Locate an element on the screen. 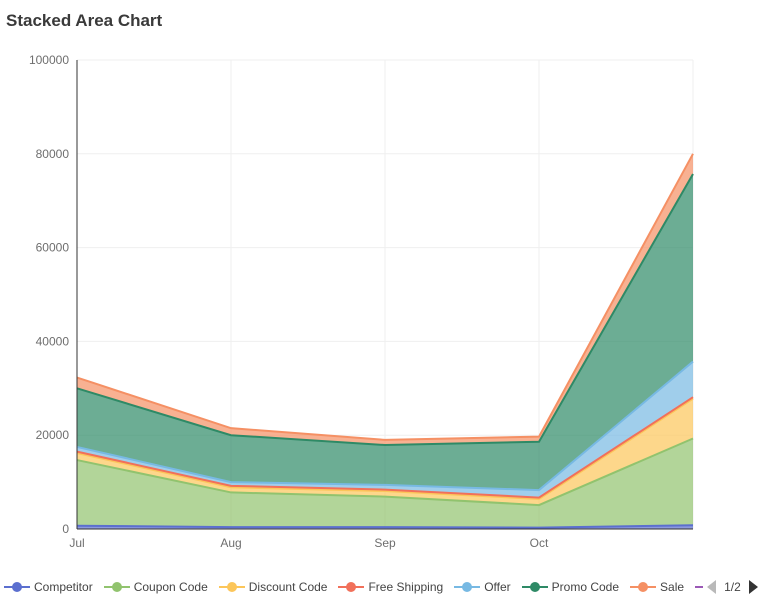  chart-title: Stacked Area Chart is located at coordinates (84, 20).